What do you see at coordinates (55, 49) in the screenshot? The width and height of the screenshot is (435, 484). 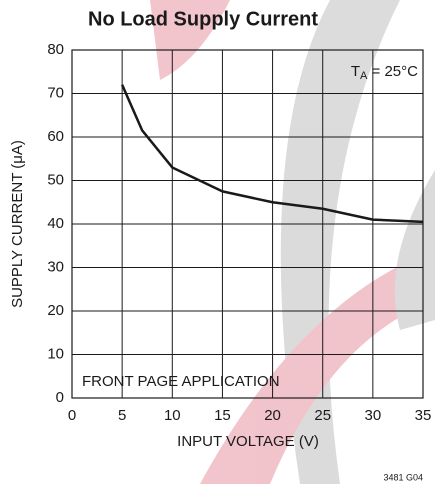 I see `y-tick-label: 80` at bounding box center [55, 49].